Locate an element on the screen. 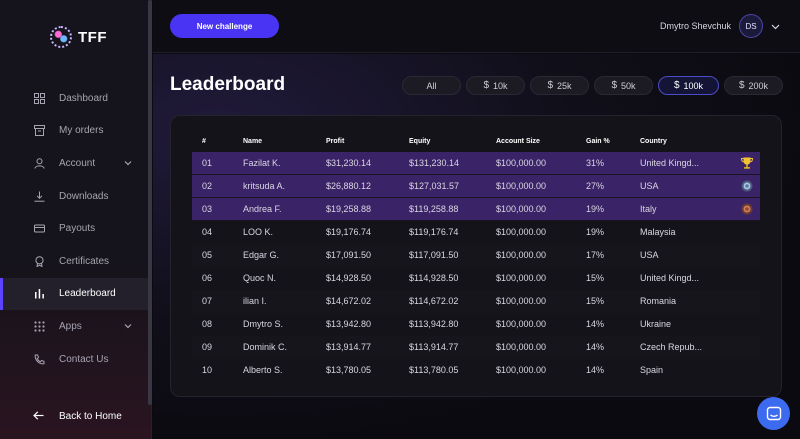 The width and height of the screenshot is (800, 439). apps-icon is located at coordinates (39, 326).